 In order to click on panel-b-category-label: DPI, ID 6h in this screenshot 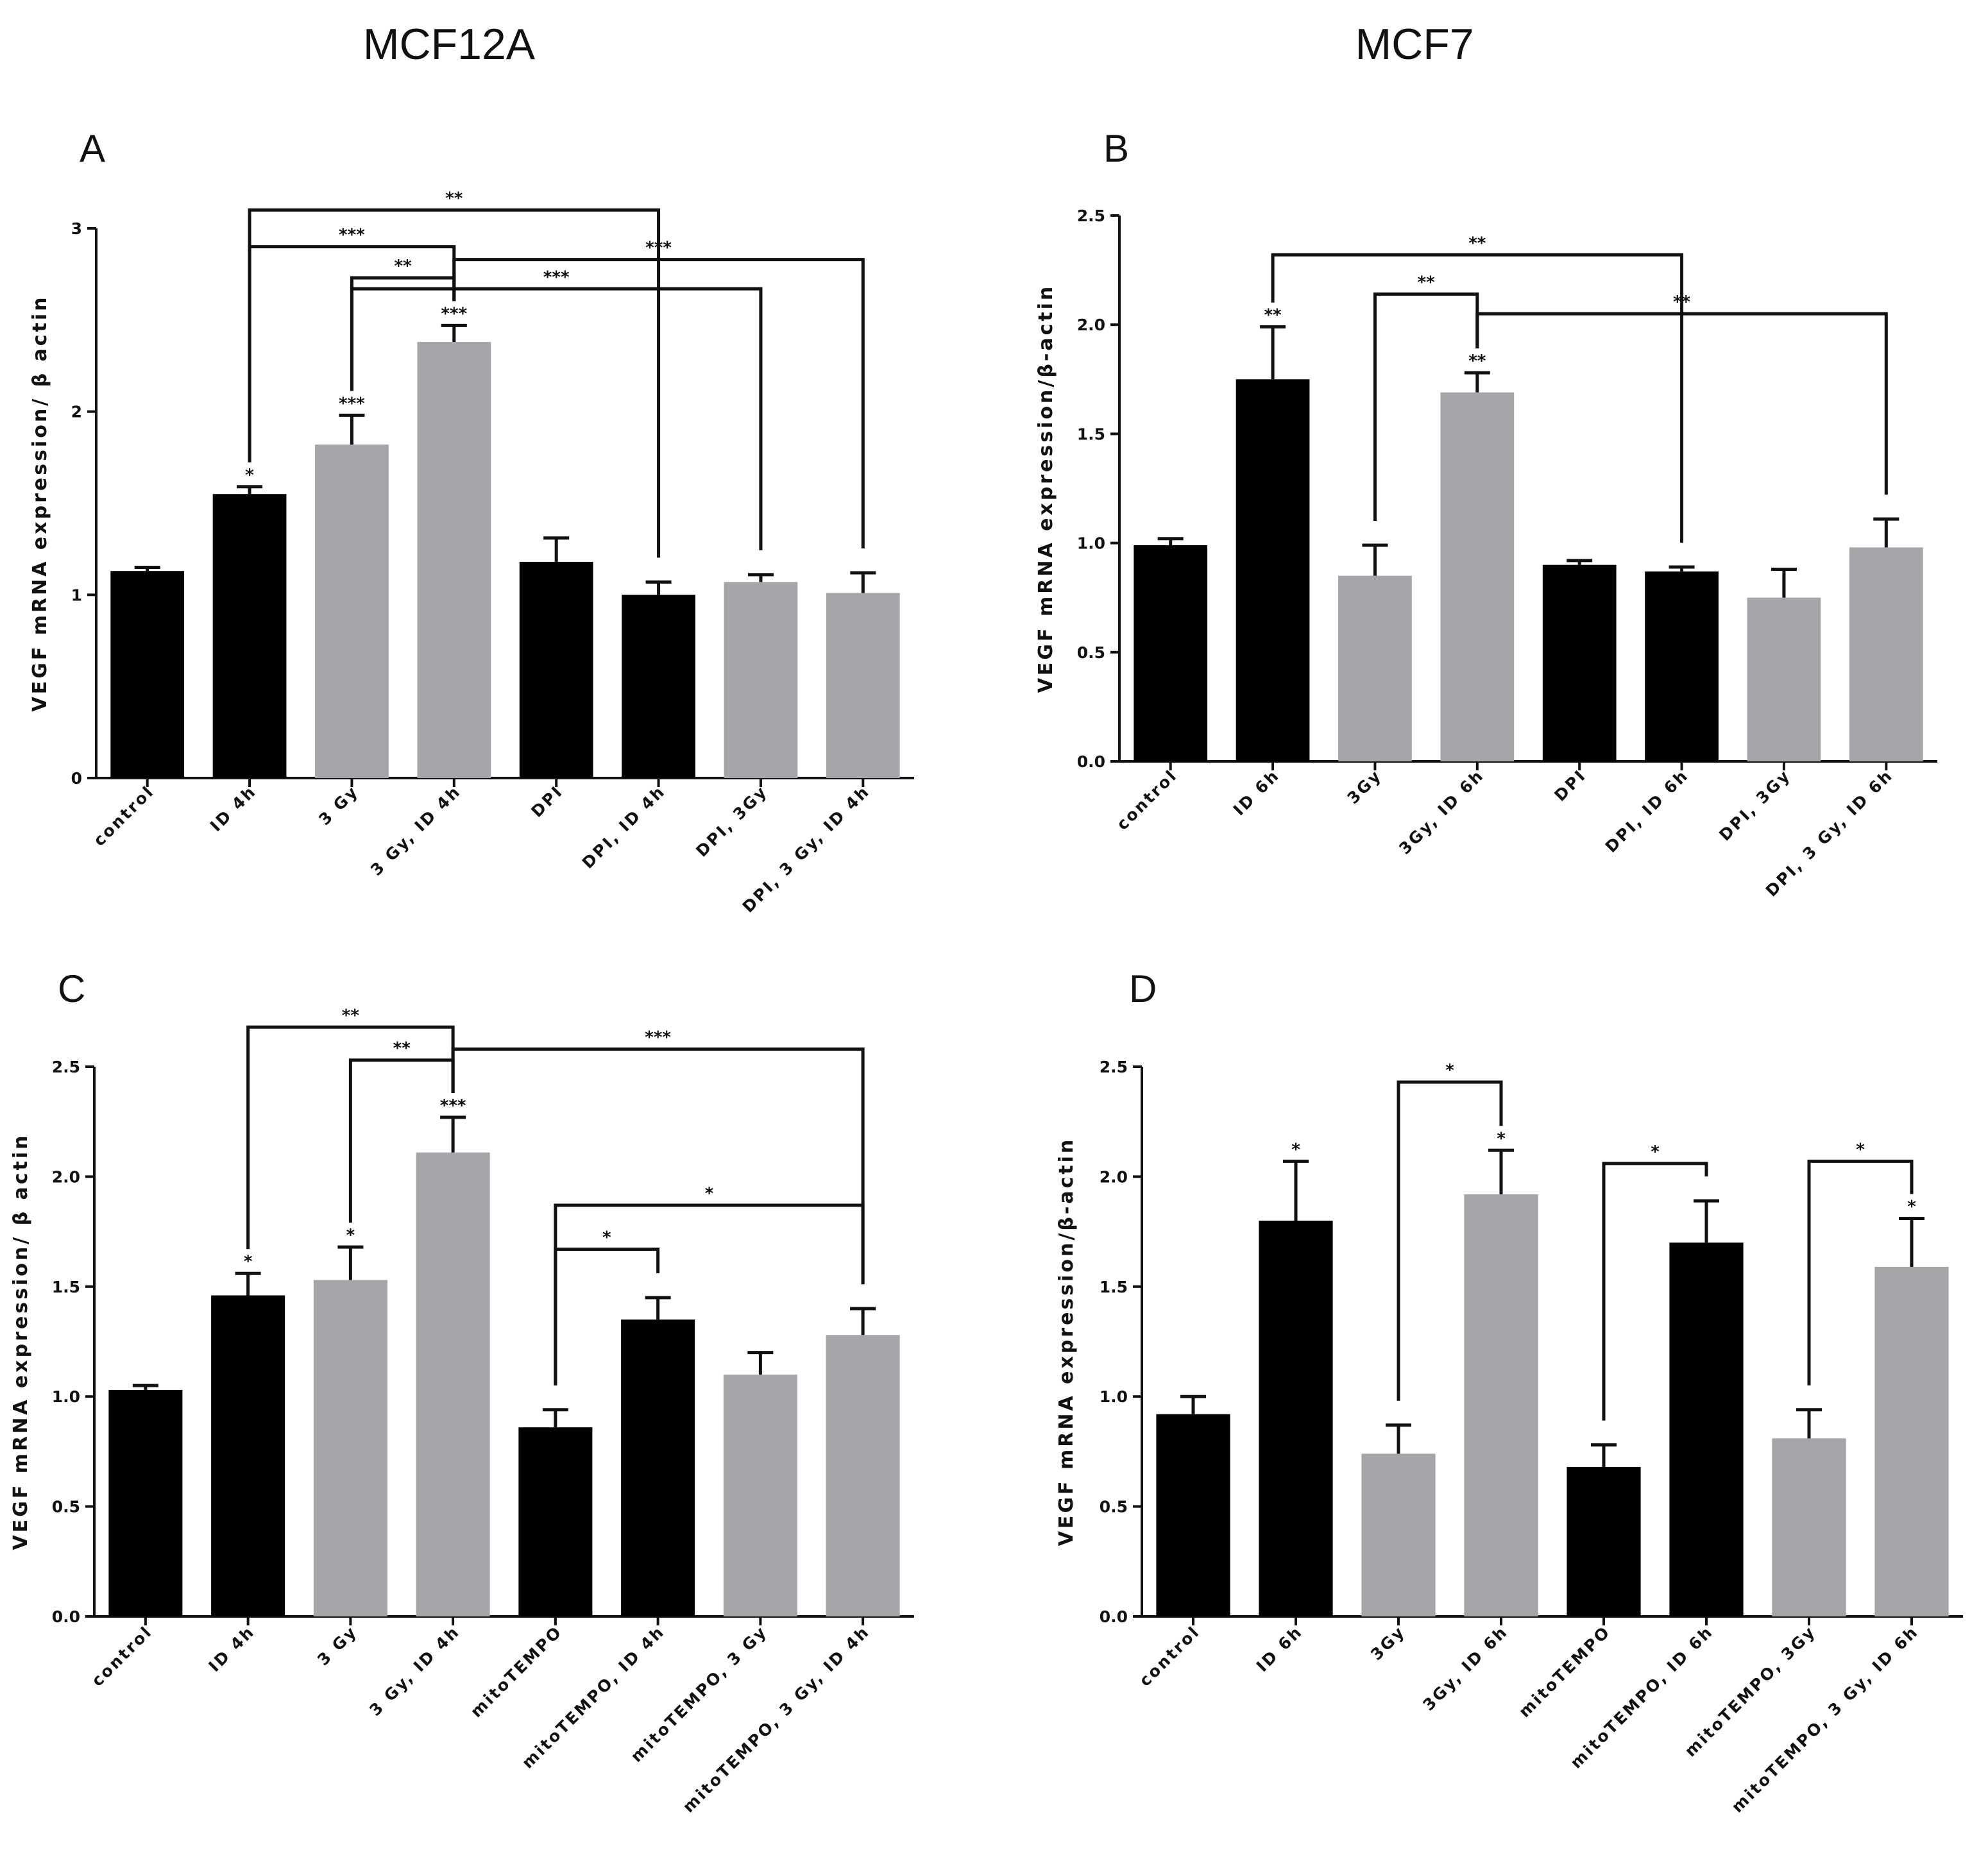, I will do `click(1647, 811)`.